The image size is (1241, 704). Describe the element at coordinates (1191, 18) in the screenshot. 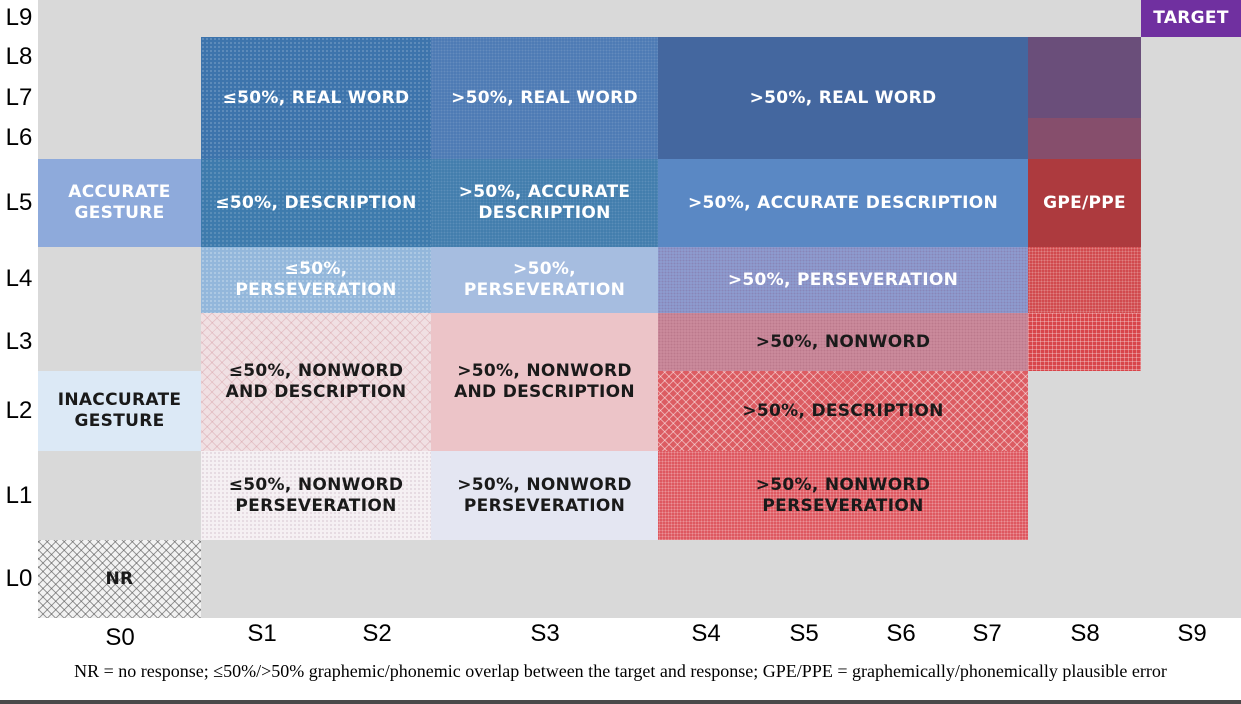

I see `target-cell: TARGET` at that location.